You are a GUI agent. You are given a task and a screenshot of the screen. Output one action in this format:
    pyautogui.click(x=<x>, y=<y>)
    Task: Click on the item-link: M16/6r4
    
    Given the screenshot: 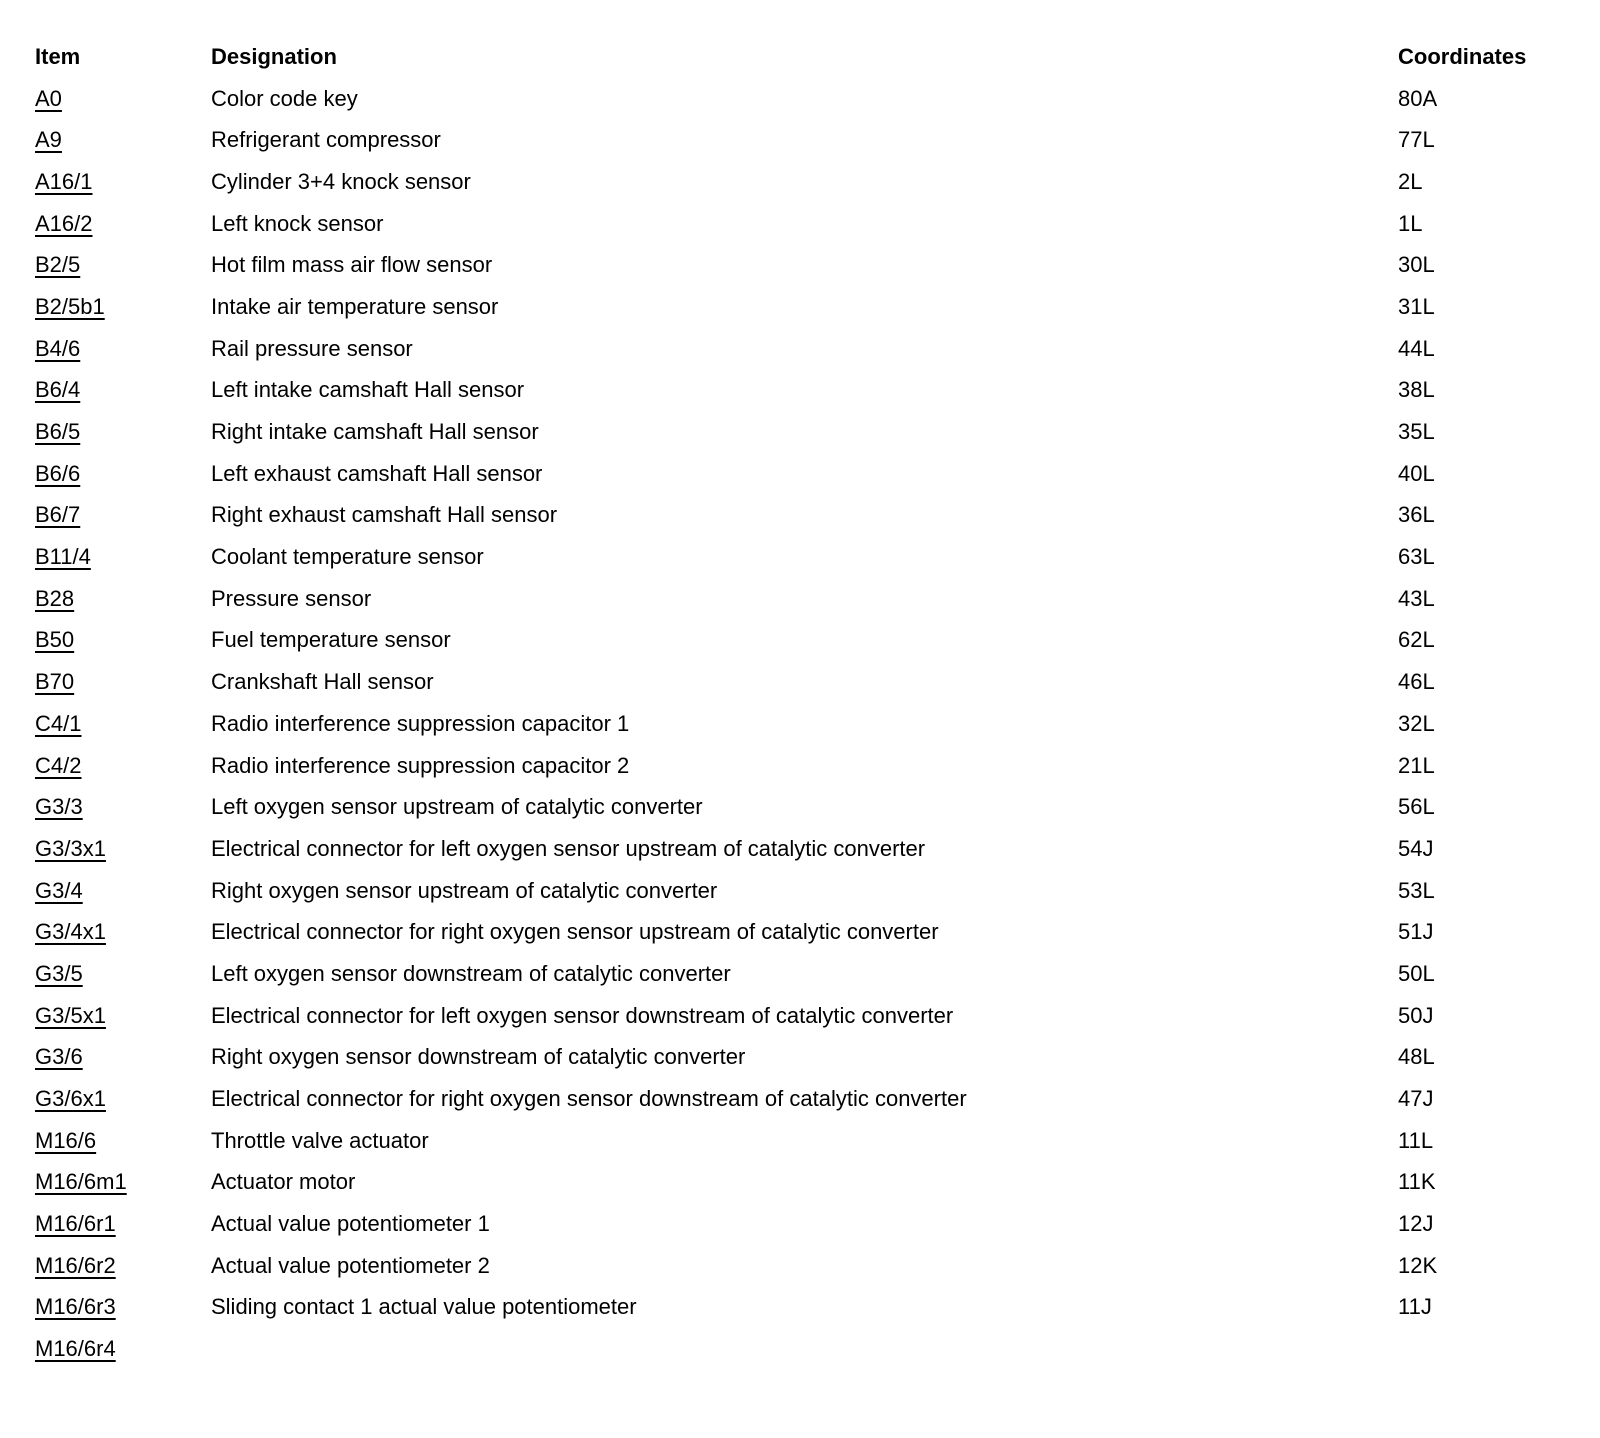 What is the action you would take?
    pyautogui.click(x=75, y=1349)
    